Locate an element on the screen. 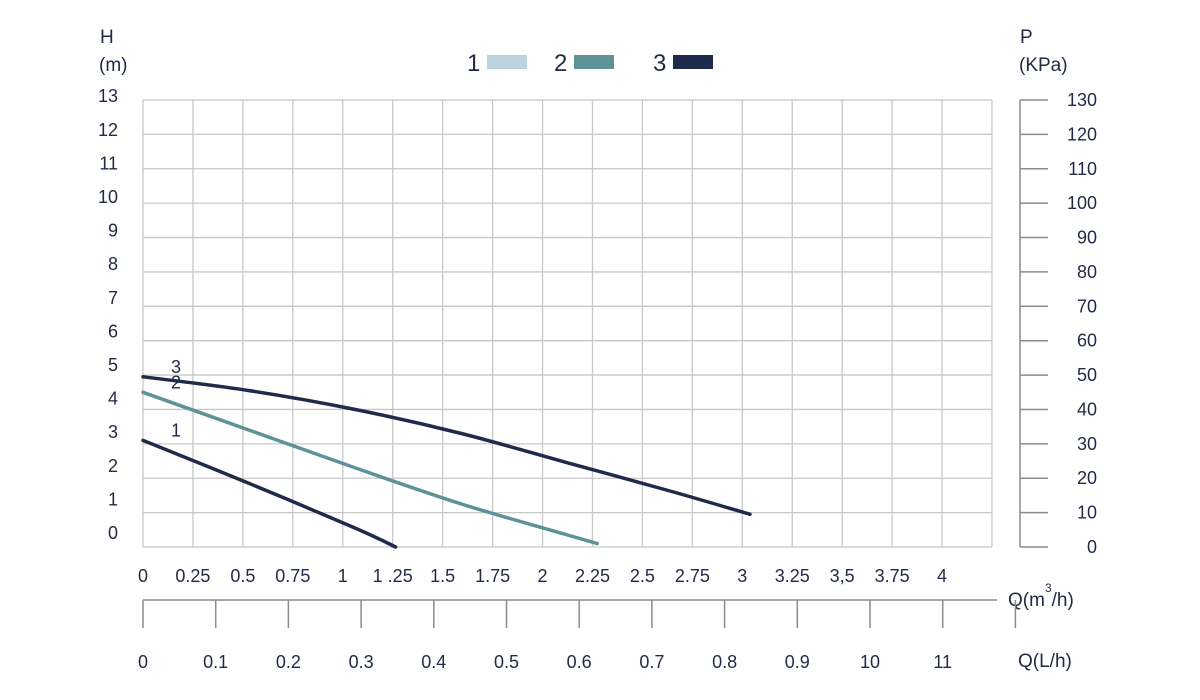 The image size is (1200, 700). right-tick-label: 130 is located at coordinates (1082, 100).